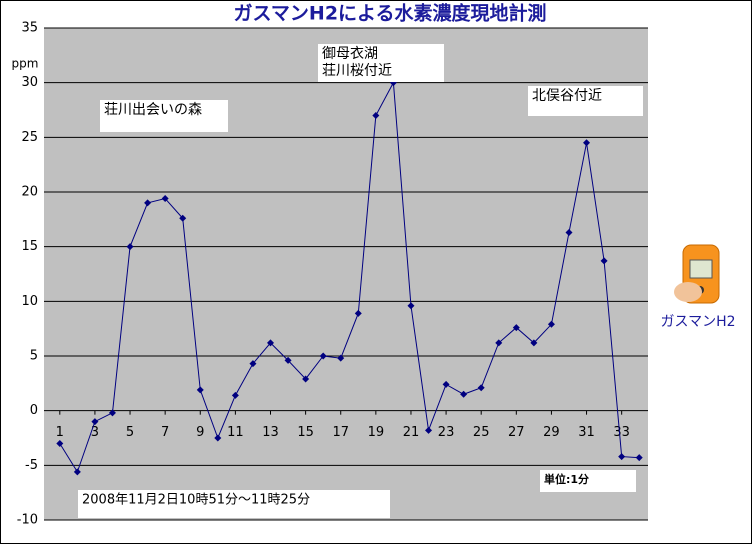 This screenshot has width=753, height=545. Describe the element at coordinates (29, 82) in the screenshot. I see `y-tick-label: 30` at that location.